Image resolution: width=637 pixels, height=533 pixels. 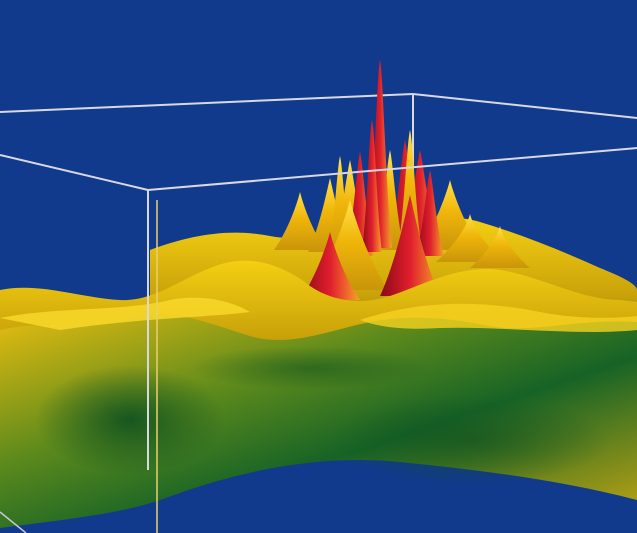 I want to click on bounding-box-bottom-left, so click(x=13, y=522).